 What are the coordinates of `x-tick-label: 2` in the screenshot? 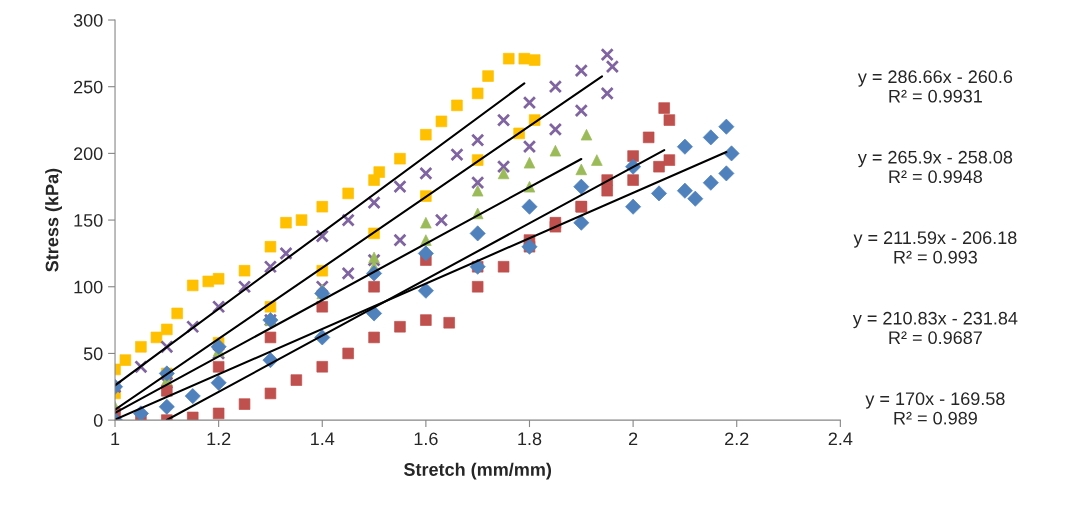 It's located at (633, 439).